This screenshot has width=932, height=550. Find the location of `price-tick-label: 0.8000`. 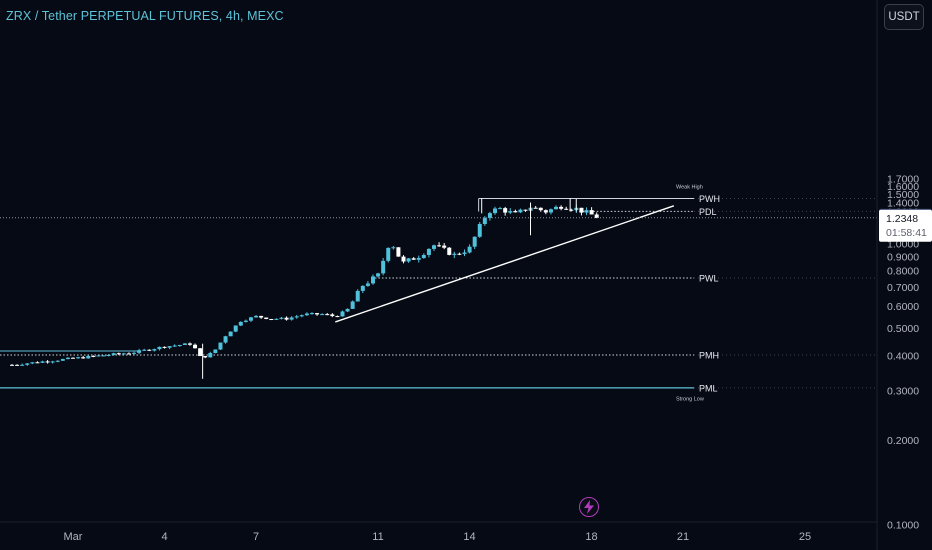

price-tick-label: 0.8000 is located at coordinates (903, 272).